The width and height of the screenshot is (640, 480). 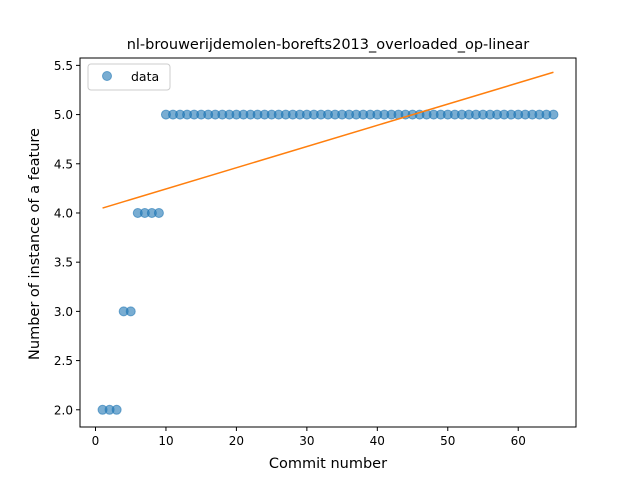 What do you see at coordinates (518, 441) in the screenshot?
I see `x-tick-label: 60` at bounding box center [518, 441].